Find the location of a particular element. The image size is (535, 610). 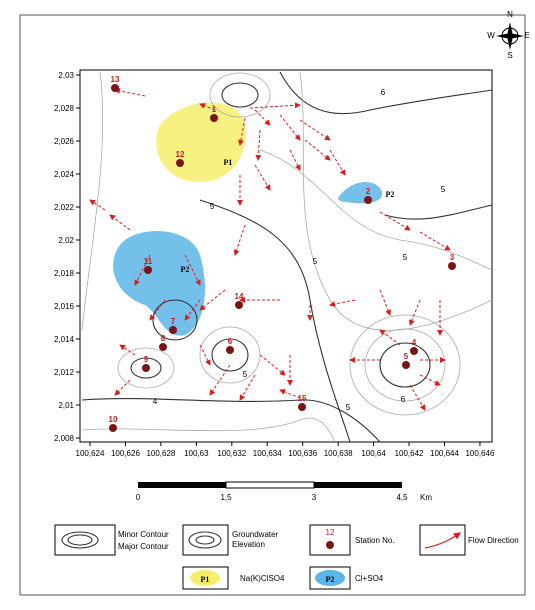

station-label: 14 is located at coordinates (239, 296).